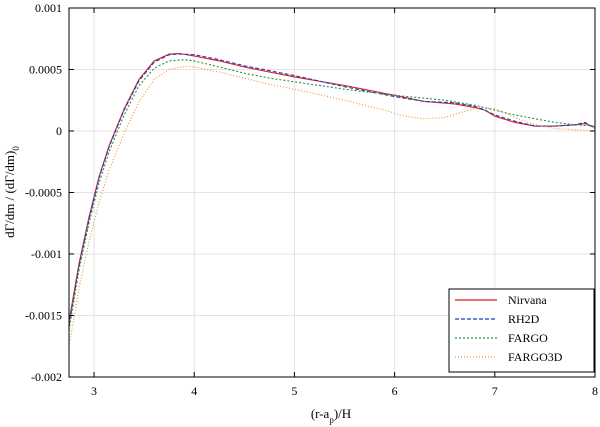  What do you see at coordinates (495, 391) in the screenshot?
I see `x-tick-label: 7` at bounding box center [495, 391].